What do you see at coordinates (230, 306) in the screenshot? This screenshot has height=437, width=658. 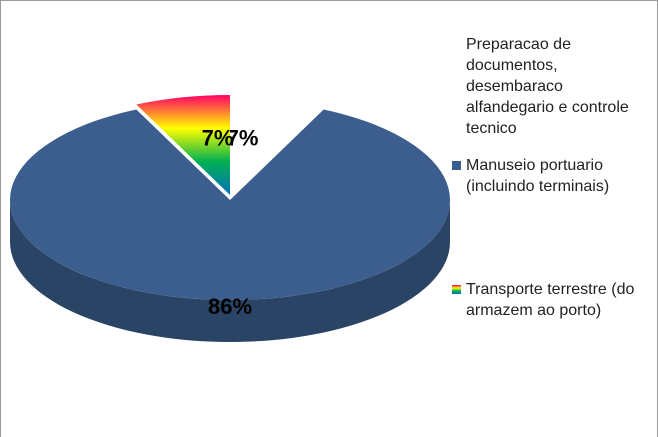 I see `data-label: 86%` at bounding box center [230, 306].